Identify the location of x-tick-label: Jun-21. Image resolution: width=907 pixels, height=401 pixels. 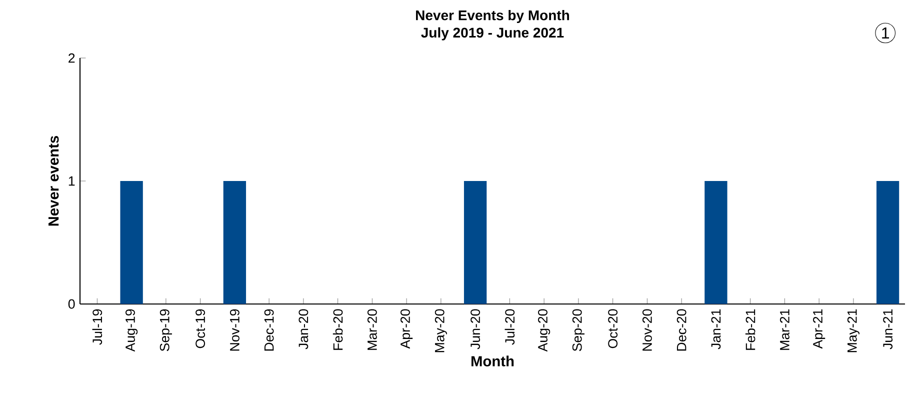
(888, 329).